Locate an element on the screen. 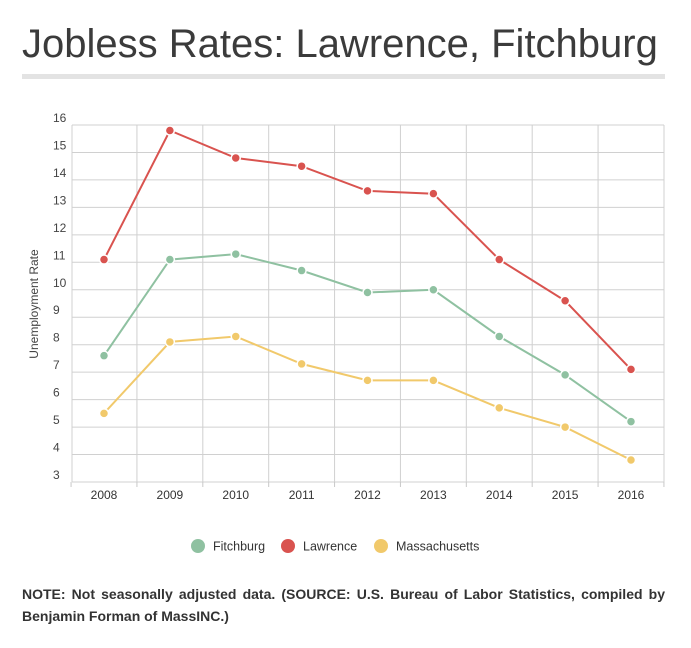  x-tick-label: 2015 is located at coordinates (565, 495).